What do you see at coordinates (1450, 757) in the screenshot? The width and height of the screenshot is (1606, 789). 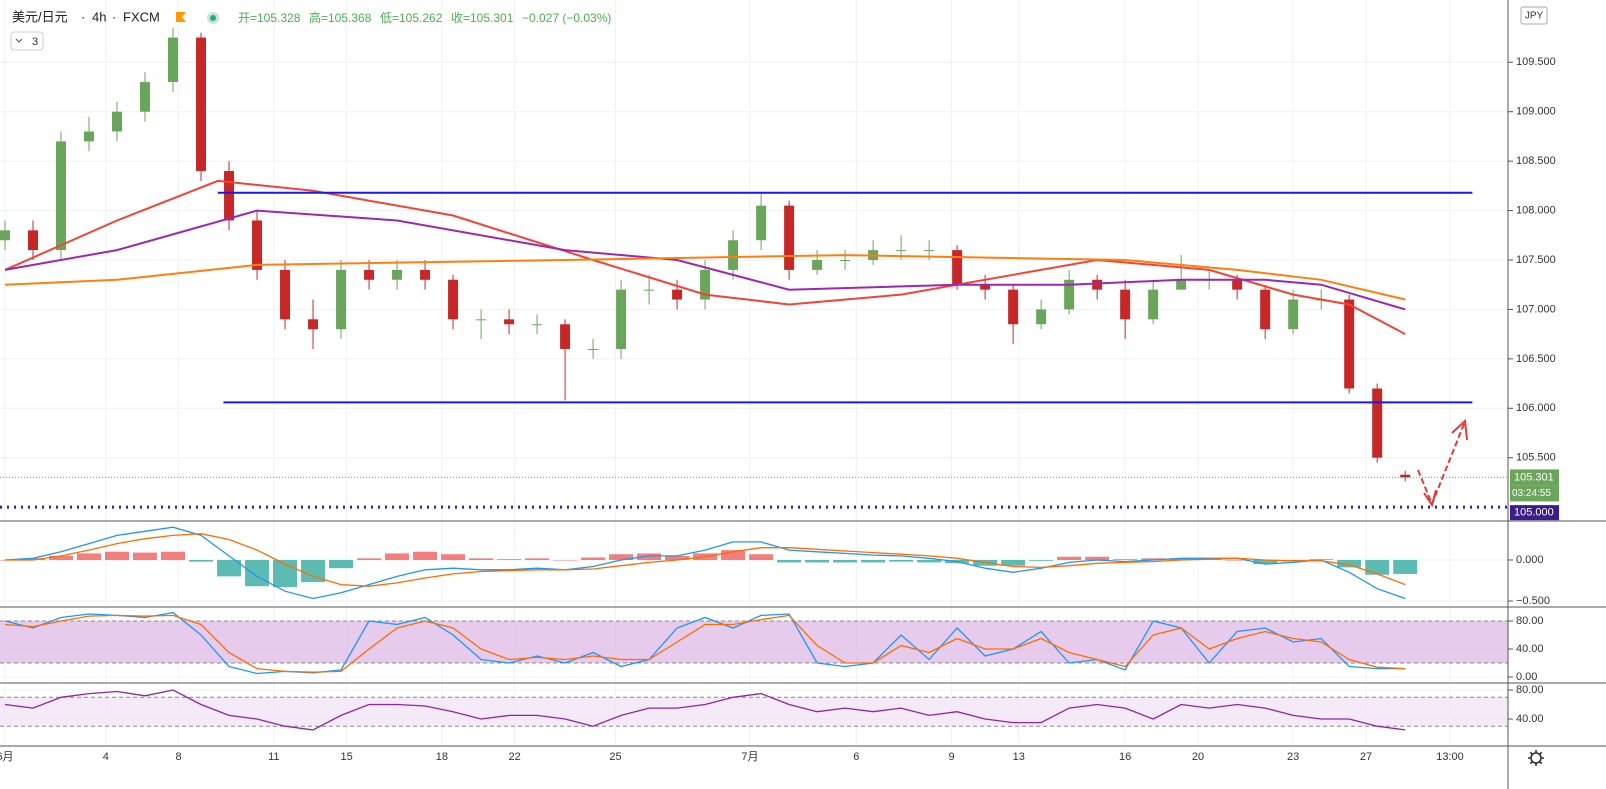 I see `x-tick-label: 13:00` at bounding box center [1450, 757].